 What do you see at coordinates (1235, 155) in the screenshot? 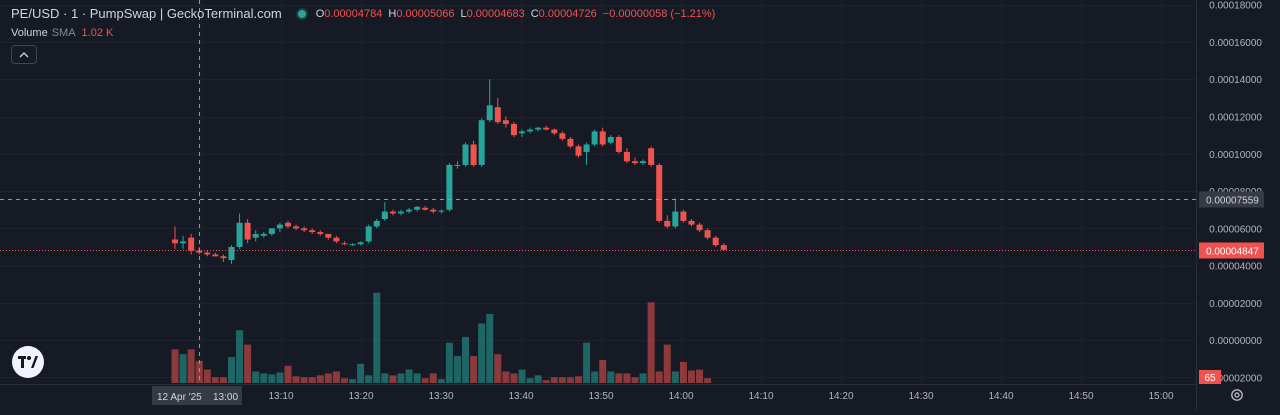
I see `price-tick-label: 0.00010000` at bounding box center [1235, 155].